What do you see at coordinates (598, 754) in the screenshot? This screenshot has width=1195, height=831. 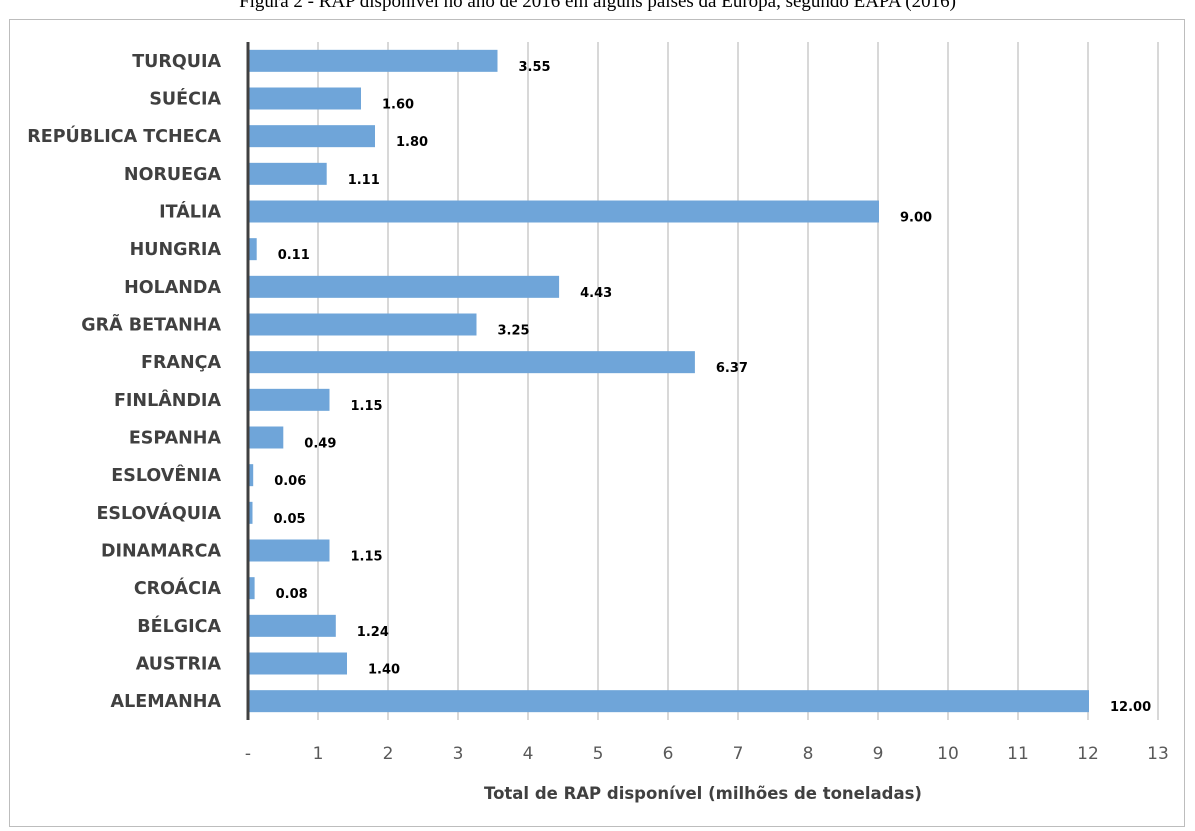 I see `x-tick-label: 5` at bounding box center [598, 754].